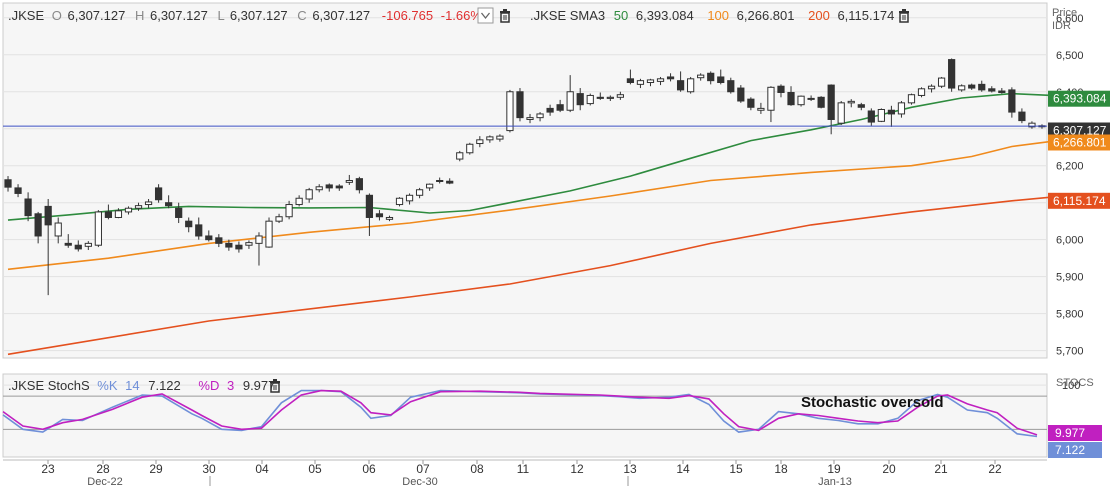  What do you see at coordinates (259, 385) in the screenshot?
I see `stoch-d-value: 9.977` at bounding box center [259, 385].